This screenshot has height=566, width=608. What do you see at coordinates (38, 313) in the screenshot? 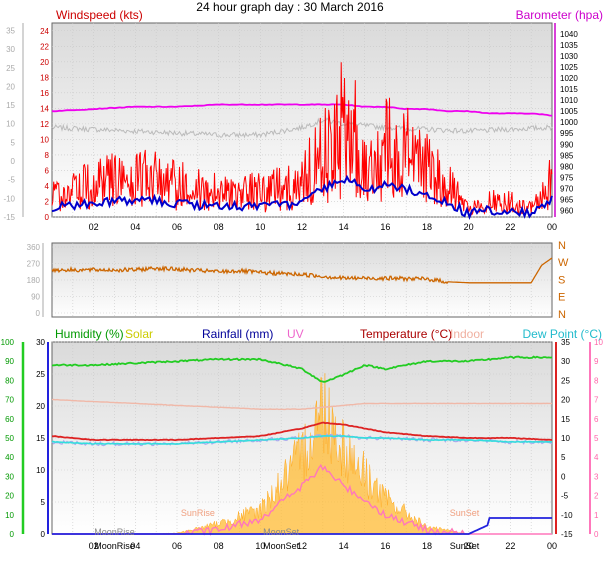
I see `direction-tick-label: 0` at bounding box center [38, 313].